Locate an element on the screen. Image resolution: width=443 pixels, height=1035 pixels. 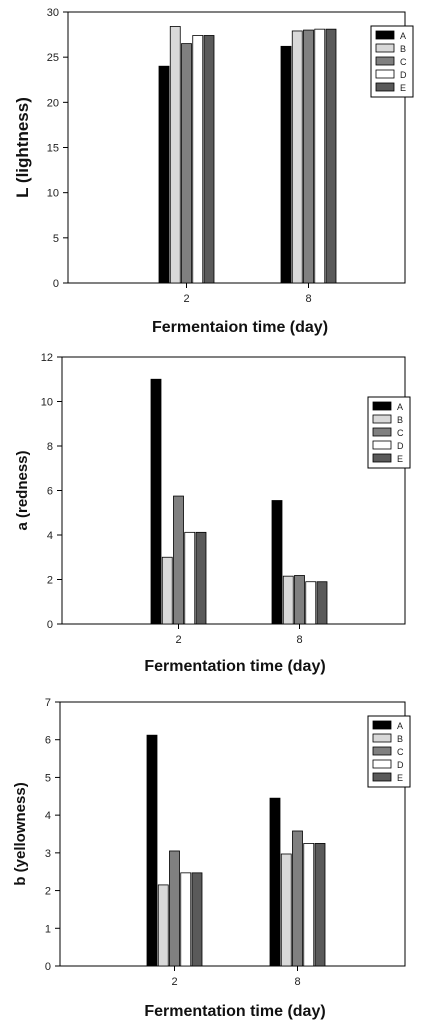
y-axis-label: L (lightness) is located at coordinates (22, 147).